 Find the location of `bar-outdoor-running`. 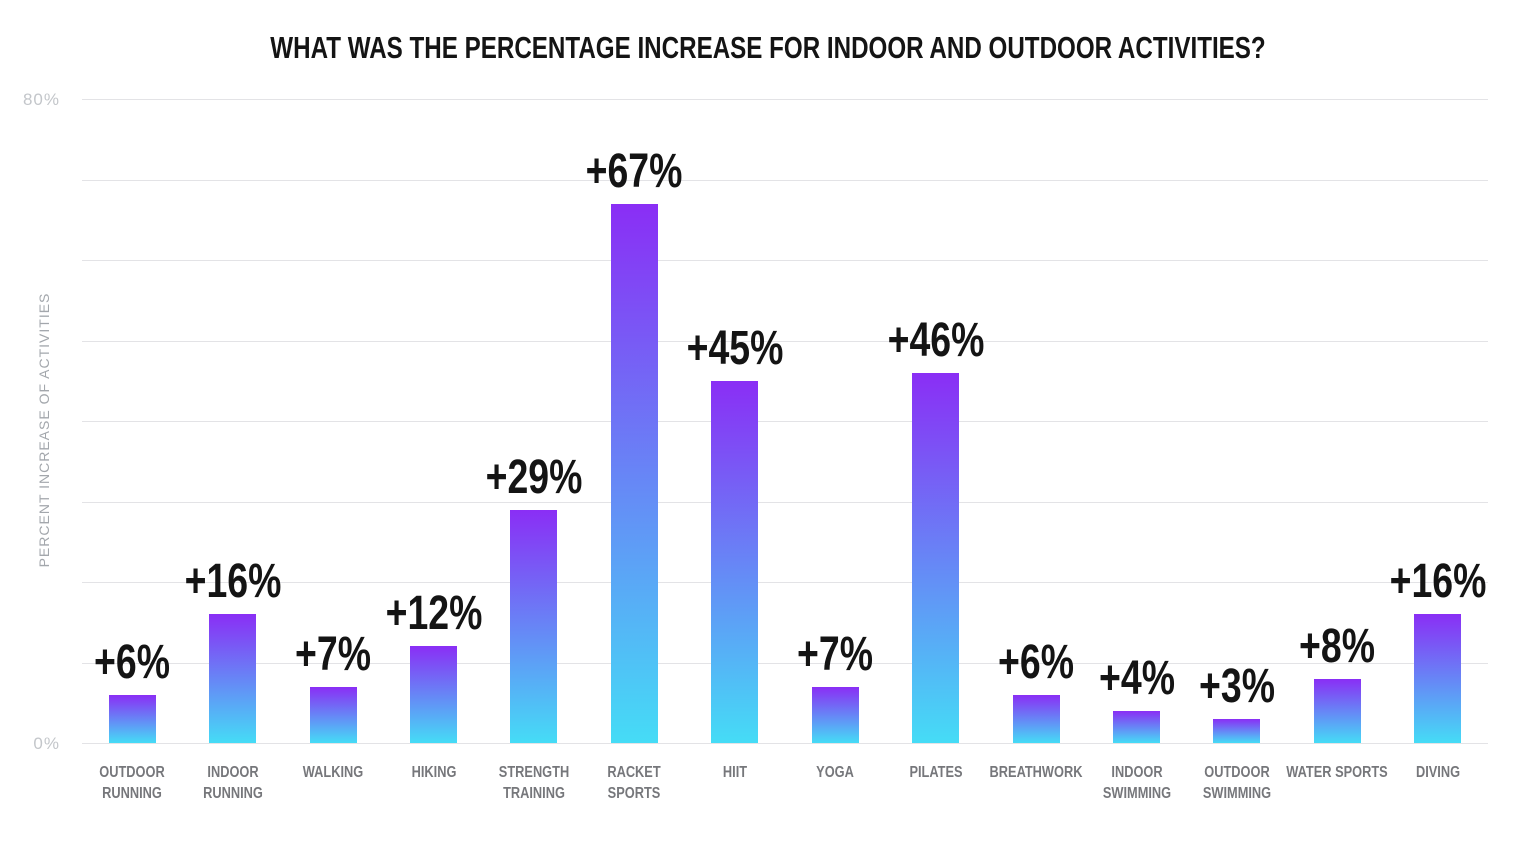

bar-outdoor-running is located at coordinates (132, 718).